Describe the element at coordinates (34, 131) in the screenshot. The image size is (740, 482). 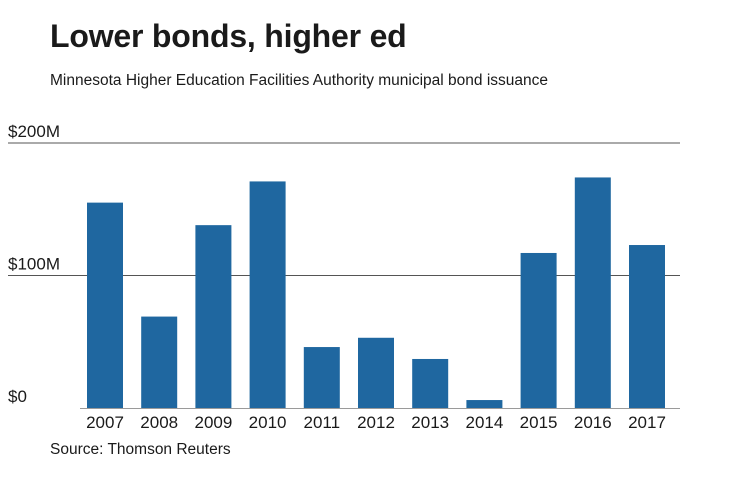
I see `y-tick-label: $200M` at that location.